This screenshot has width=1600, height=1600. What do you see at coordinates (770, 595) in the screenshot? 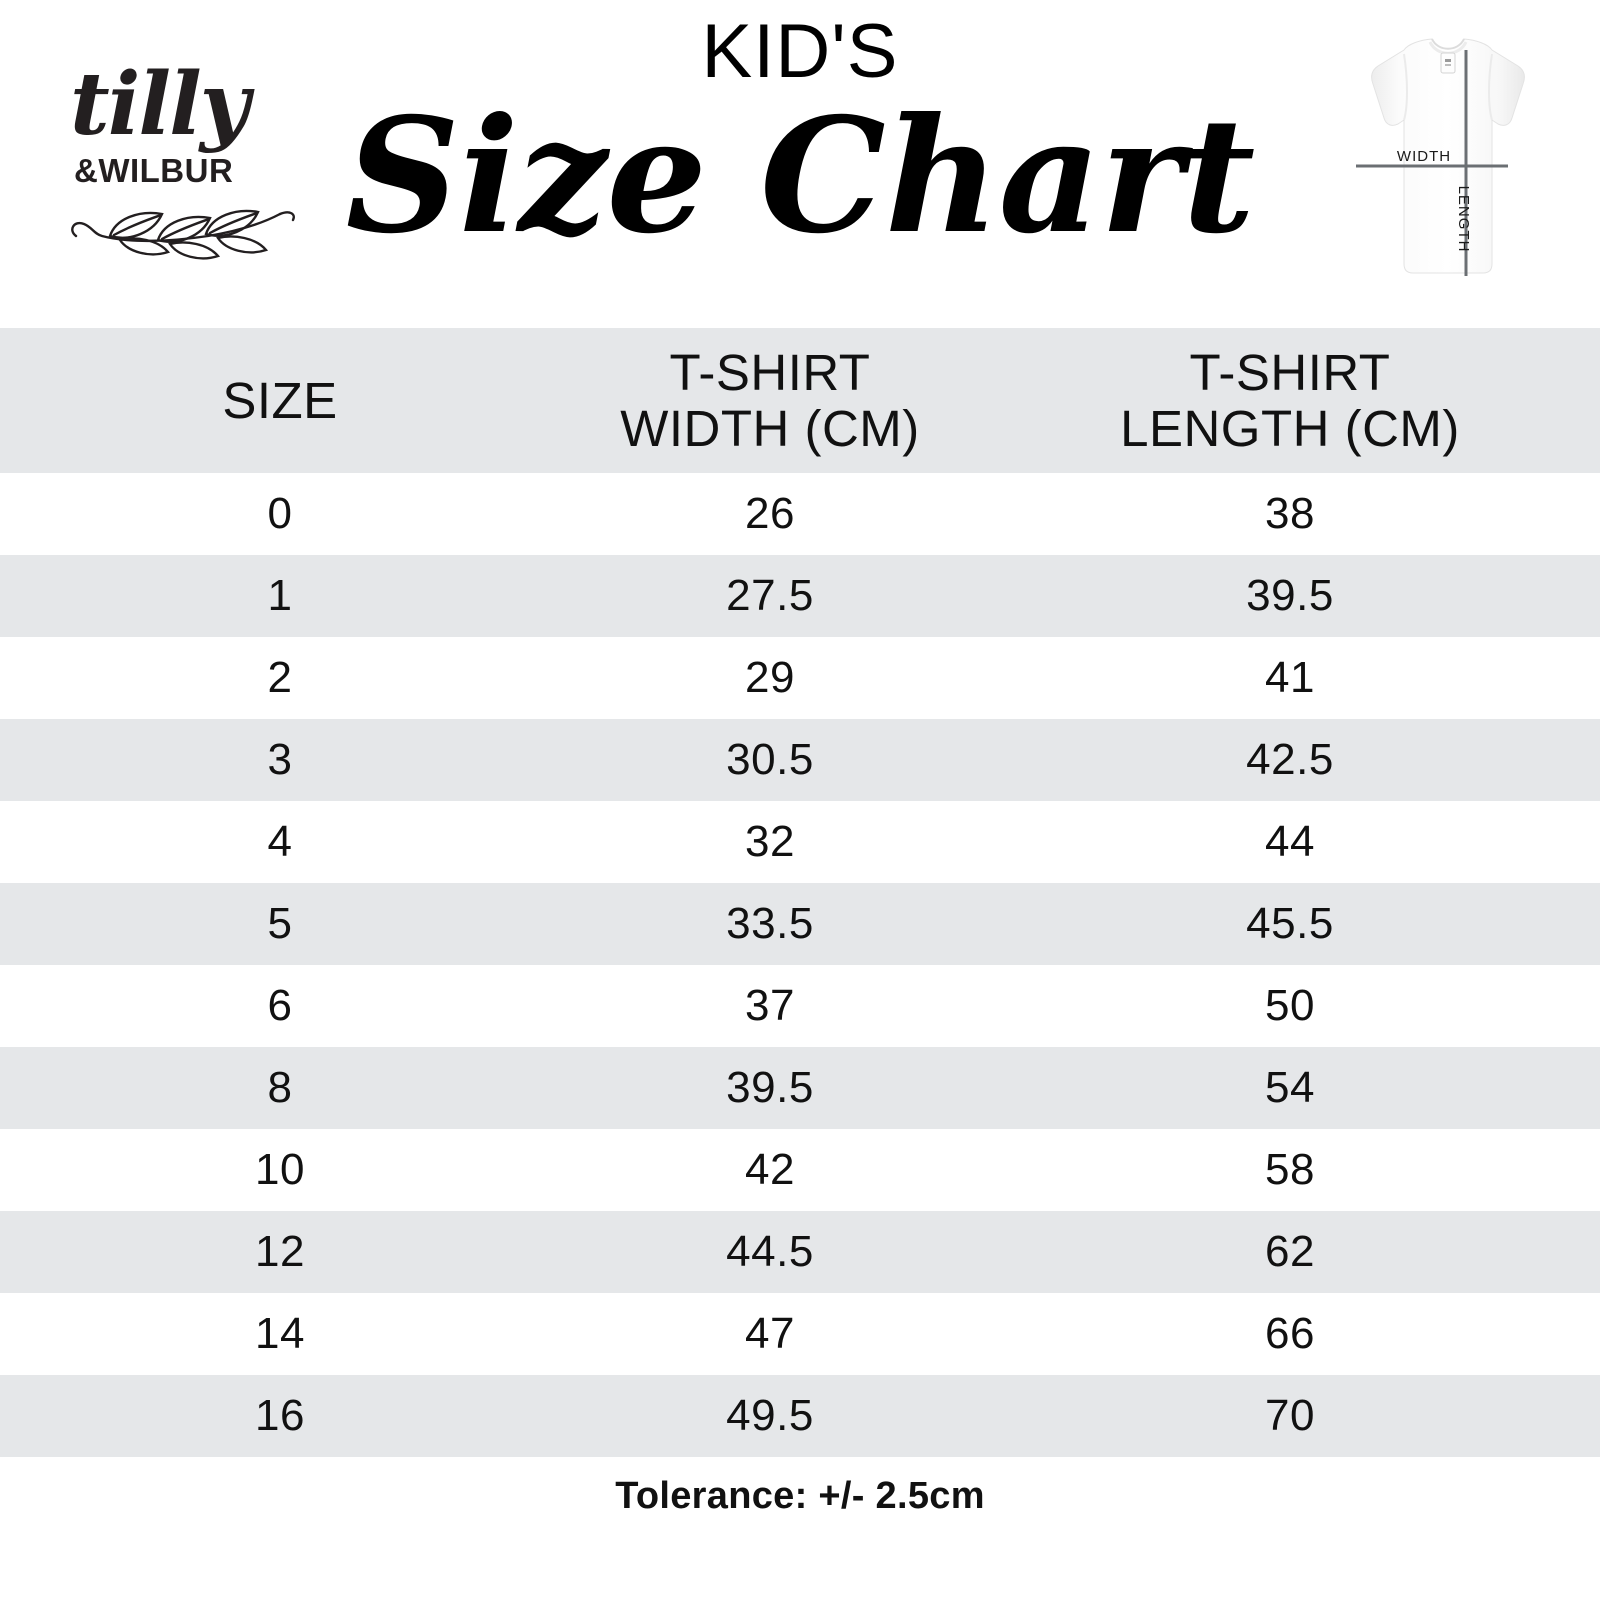
I see `cell-width: 27.5` at bounding box center [770, 595].